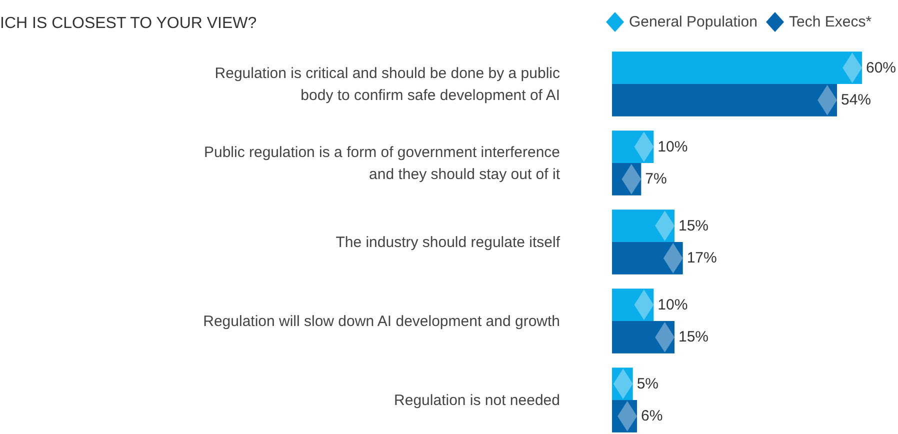  I want to click on y-tick-label: Regulation is critical and should be done by a public body to confirm safe development of AI, so click(387, 84).